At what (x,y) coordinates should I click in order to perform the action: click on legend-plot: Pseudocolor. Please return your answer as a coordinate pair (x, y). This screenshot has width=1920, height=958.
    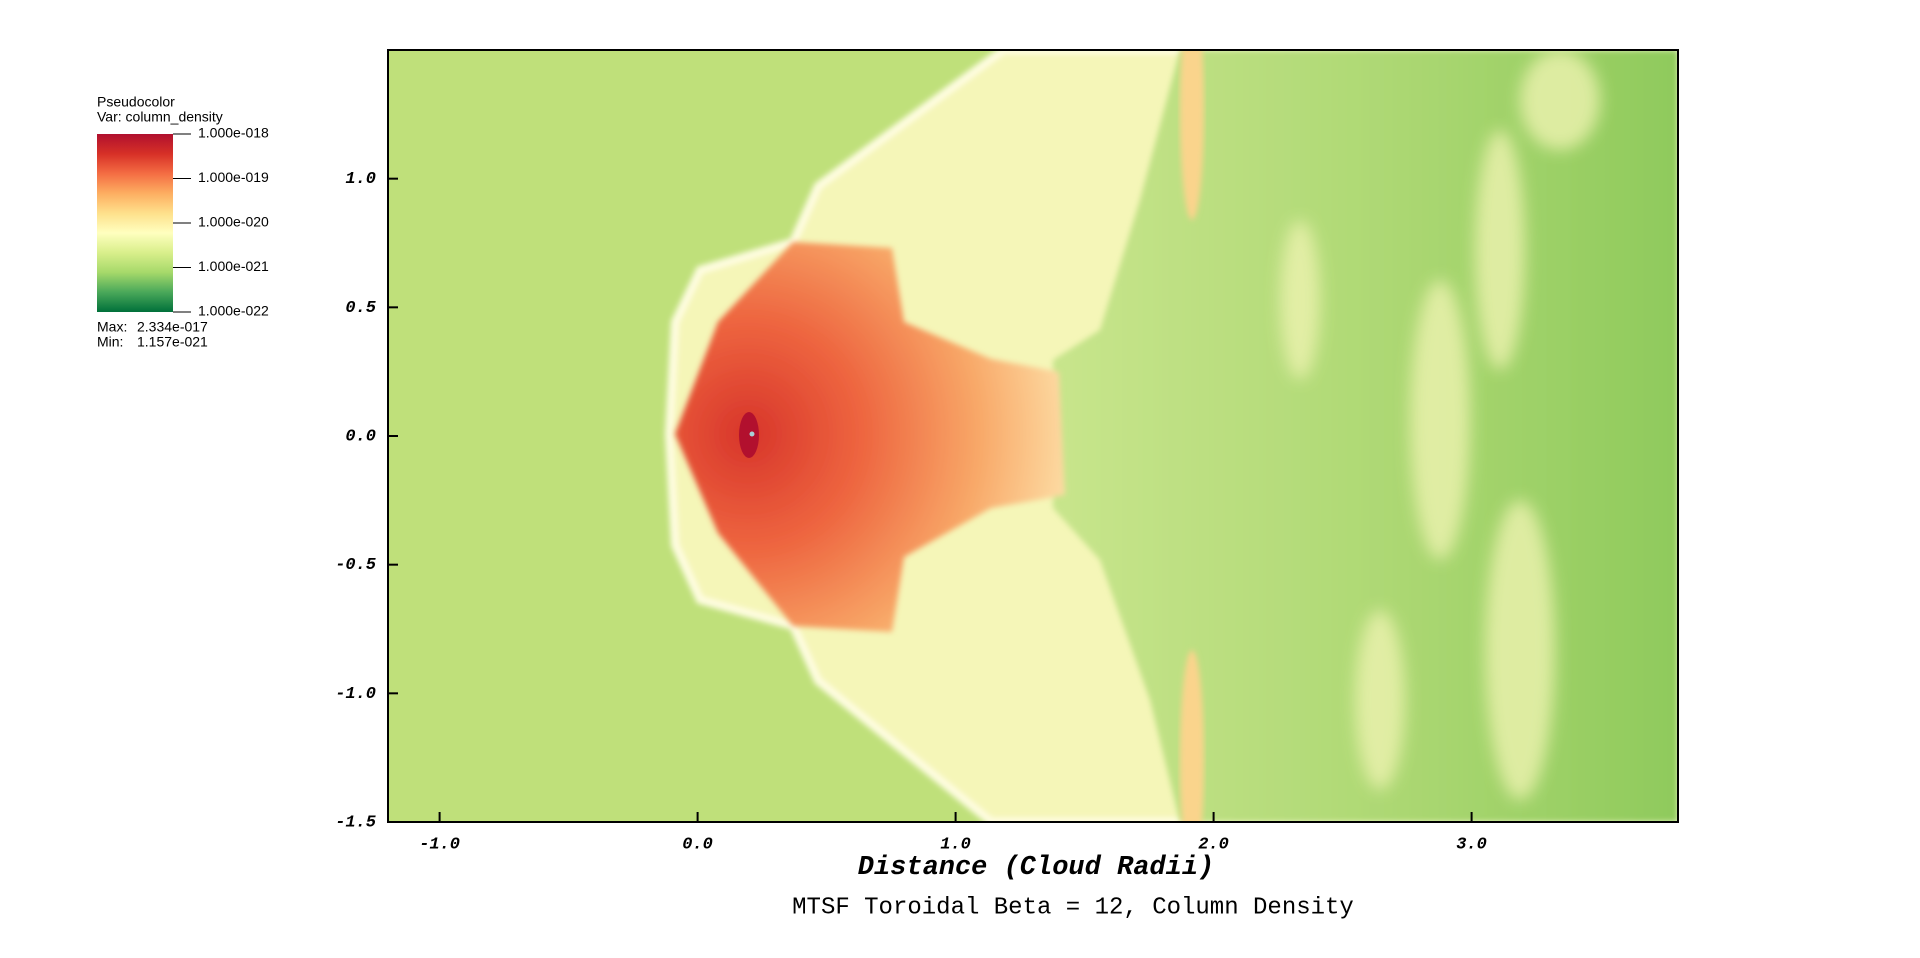
    Looking at the image, I should click on (136, 102).